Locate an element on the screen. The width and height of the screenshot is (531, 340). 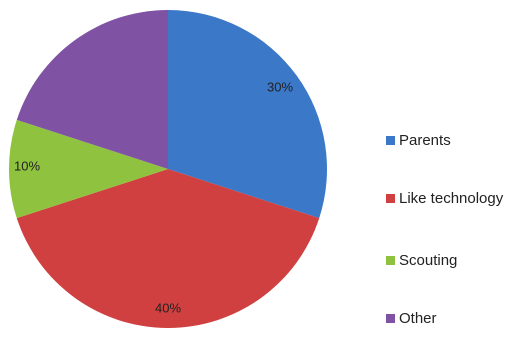
legend-item: Parents is located at coordinates (418, 140).